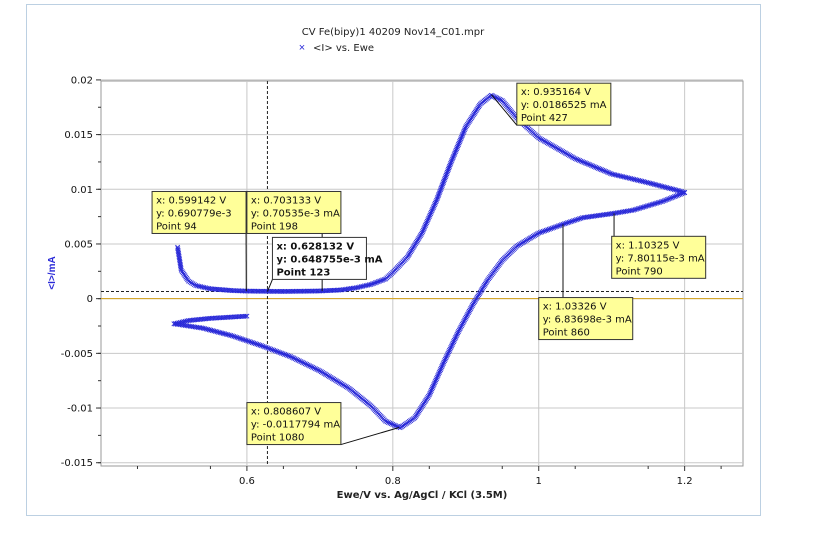 Image resolution: width=835 pixels, height=534 pixels. Describe the element at coordinates (77, 463) in the screenshot. I see `y-tick-label: -0.015` at that location.